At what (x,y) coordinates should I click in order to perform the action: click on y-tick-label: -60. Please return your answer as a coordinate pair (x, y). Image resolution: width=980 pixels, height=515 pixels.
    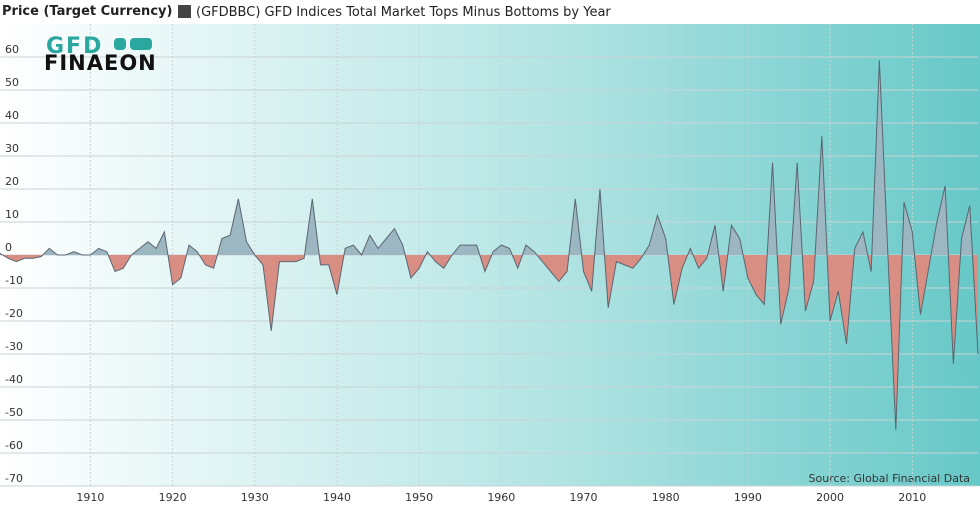
    Looking at the image, I should click on (14, 445).